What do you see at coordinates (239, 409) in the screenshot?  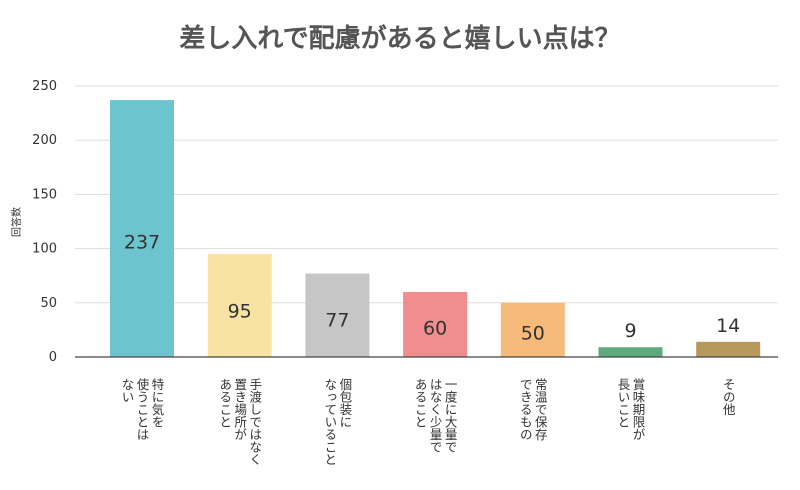 I see `category-label: 置き場所が` at bounding box center [239, 409].